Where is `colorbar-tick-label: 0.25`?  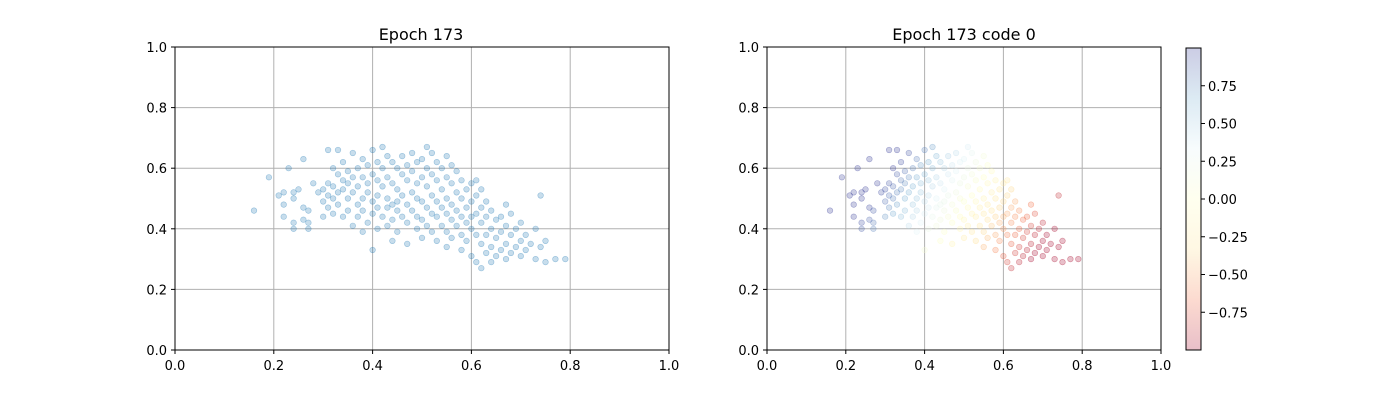
colorbar-tick-label: 0.25 is located at coordinates (1222, 162).